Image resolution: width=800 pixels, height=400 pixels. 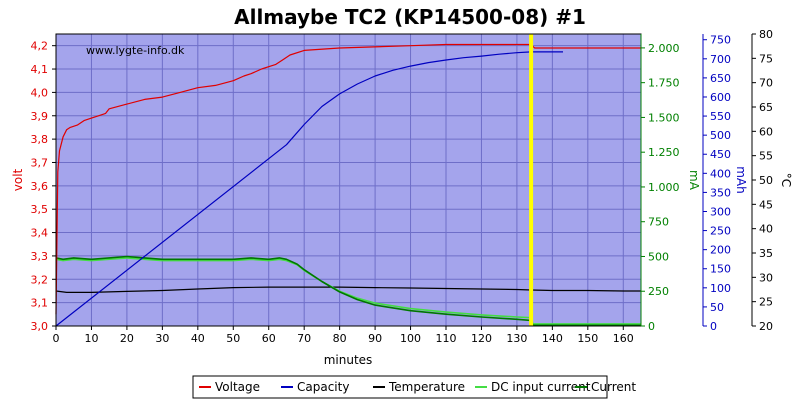 What do you see at coordinates (127, 338) in the screenshot?
I see `x-tick-label: 20` at bounding box center [127, 338].